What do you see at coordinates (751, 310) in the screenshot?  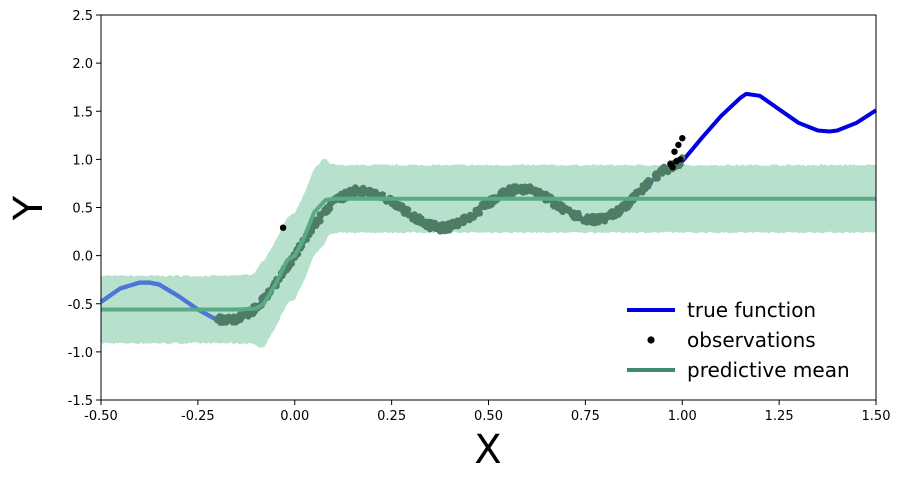 I see `legend-true-function-label: true function` at bounding box center [751, 310].